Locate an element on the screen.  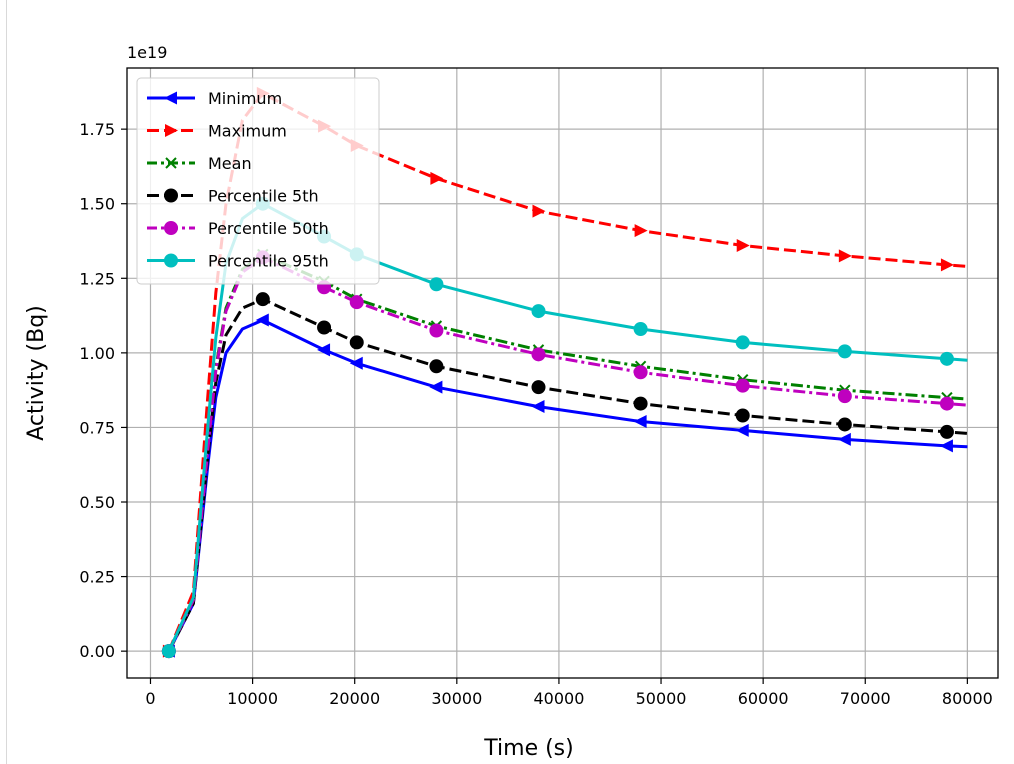
legend-label: Mean is located at coordinates (230, 163).